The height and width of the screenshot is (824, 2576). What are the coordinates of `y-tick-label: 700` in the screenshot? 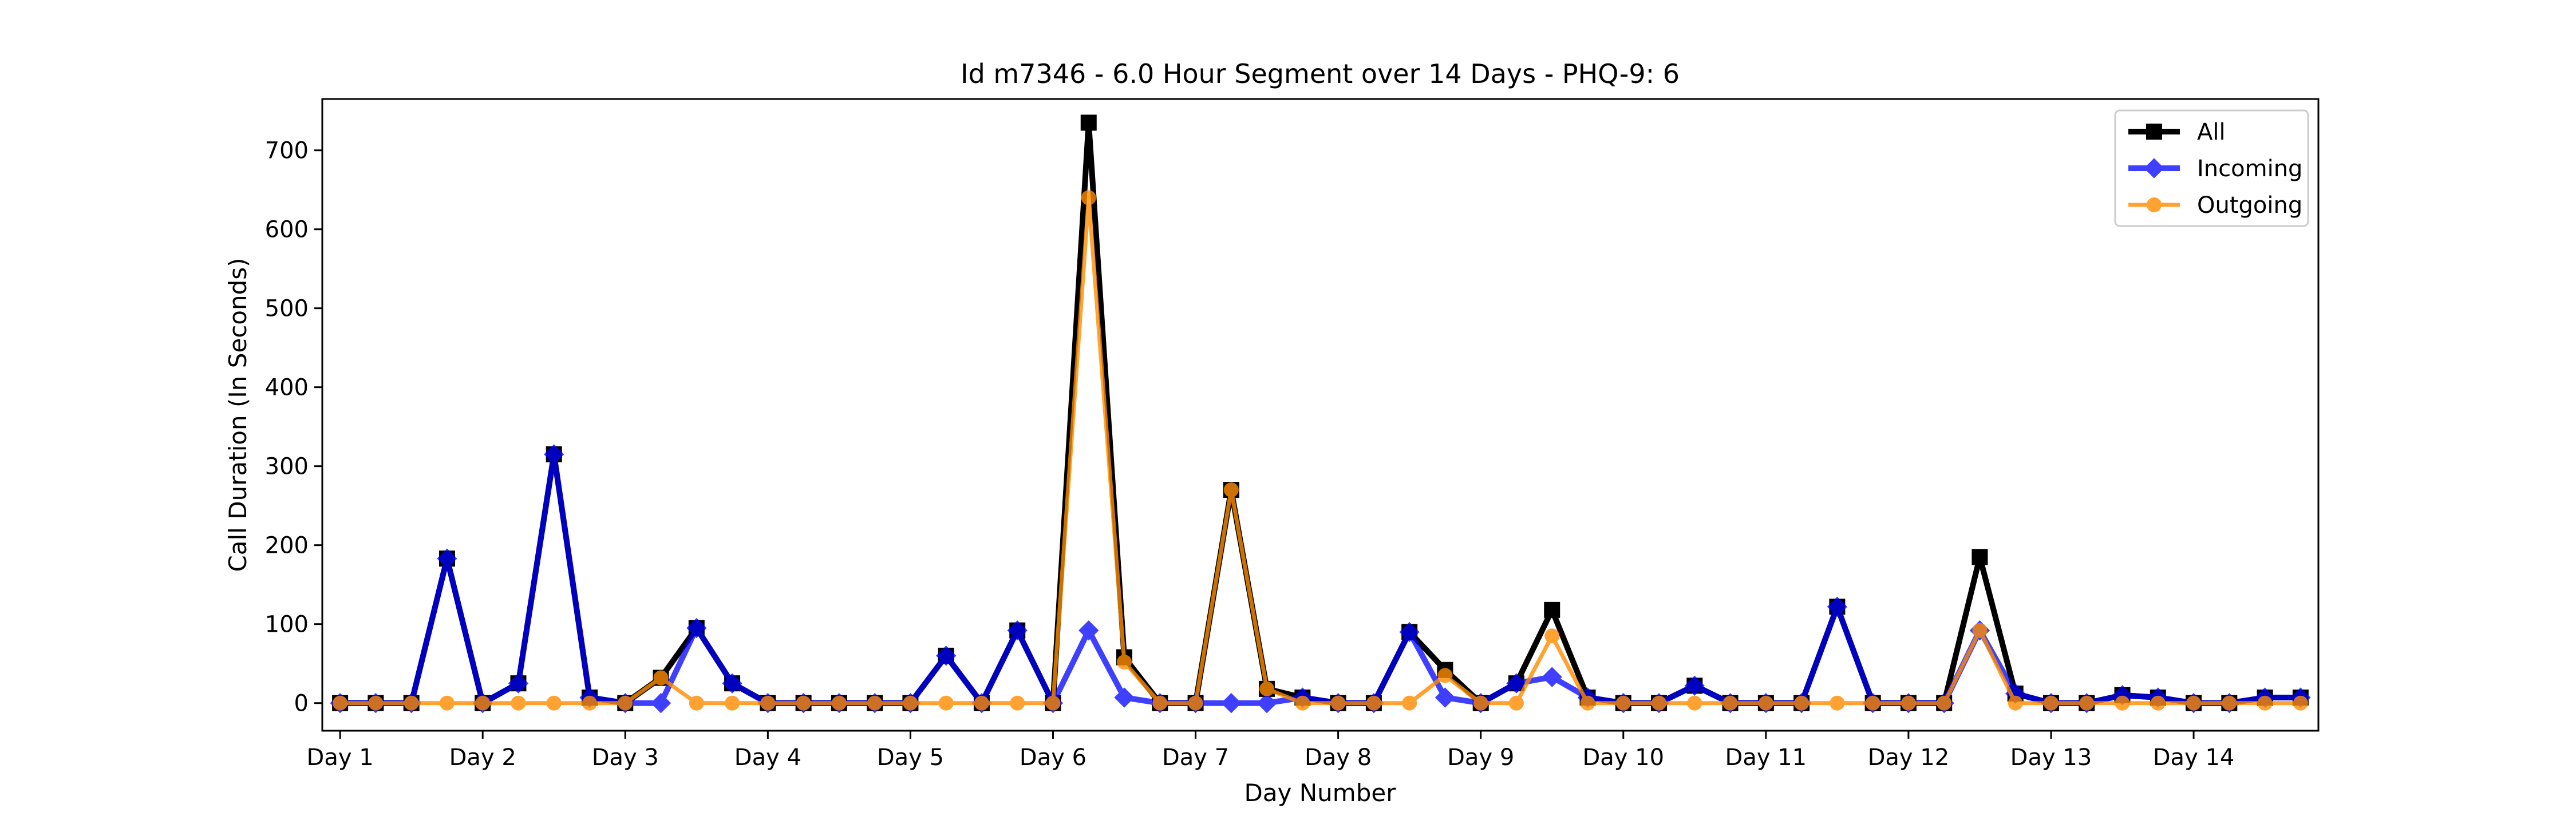 It's located at (287, 151).